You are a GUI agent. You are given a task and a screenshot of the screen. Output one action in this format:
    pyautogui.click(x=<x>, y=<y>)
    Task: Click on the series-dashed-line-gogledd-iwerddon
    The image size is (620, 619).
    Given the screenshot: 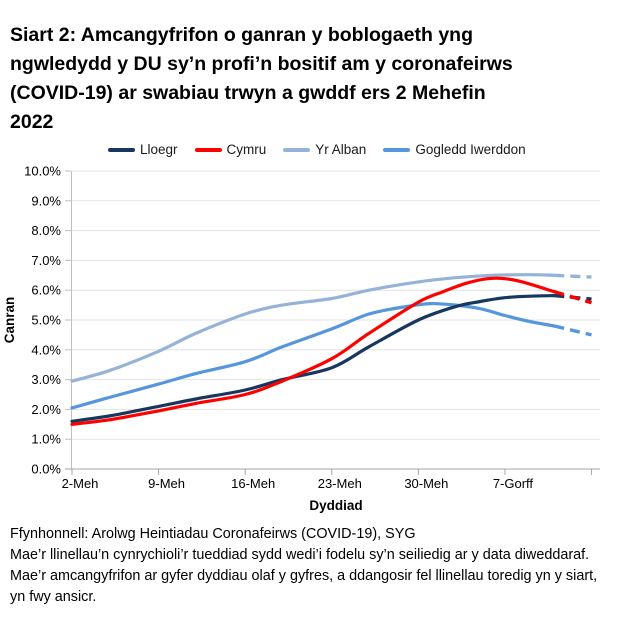 What is the action you would take?
    pyautogui.click(x=573, y=330)
    